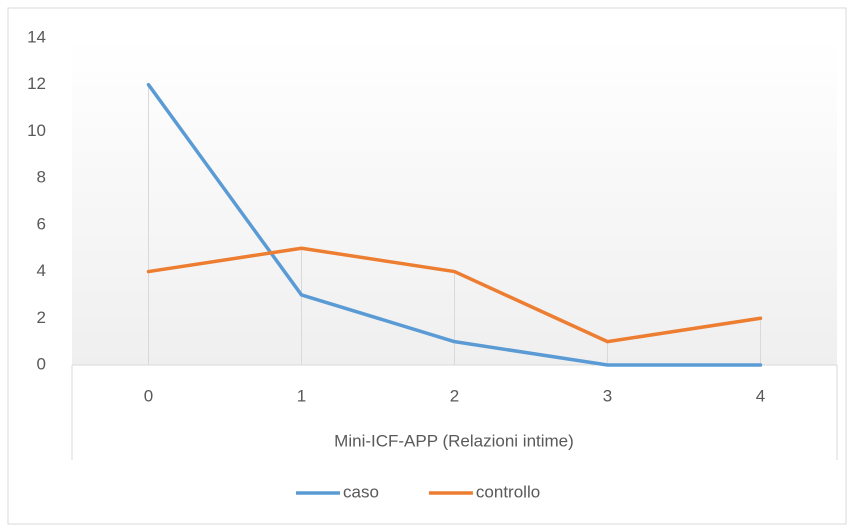  What do you see at coordinates (454, 295) in the screenshot?
I see `series-line` at bounding box center [454, 295].